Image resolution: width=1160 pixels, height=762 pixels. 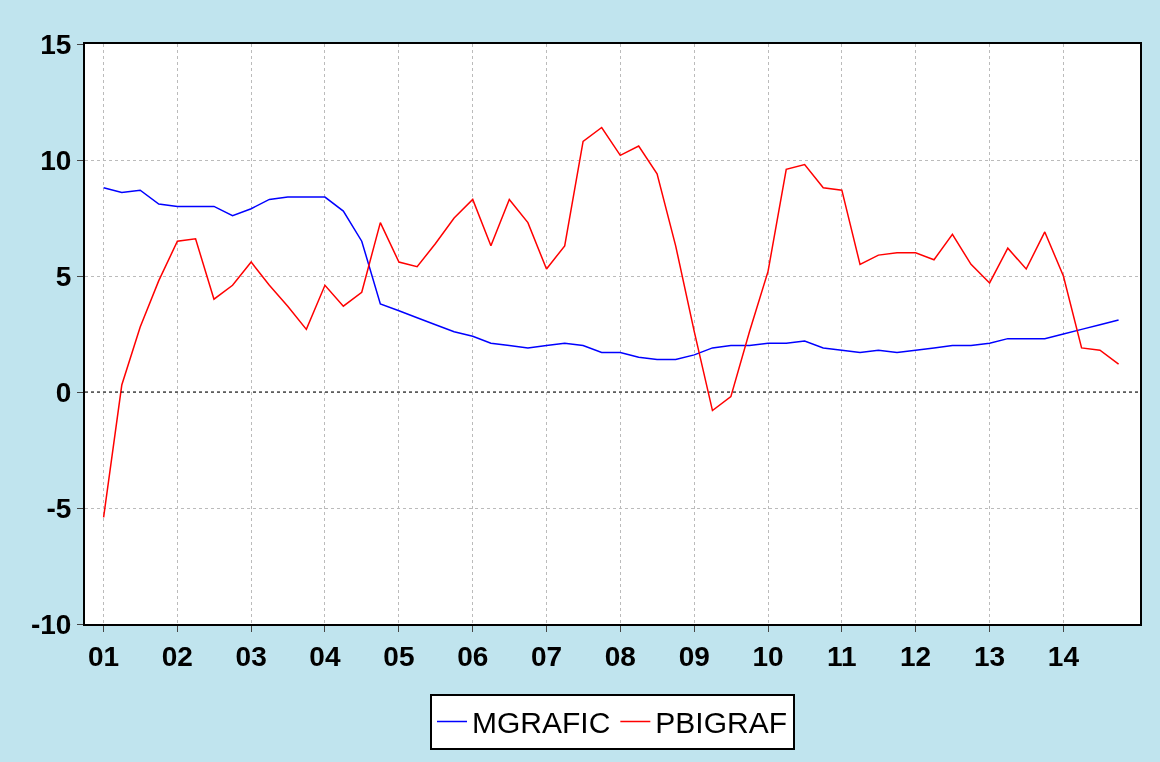 What do you see at coordinates (1063, 656) in the screenshot?
I see `x-tick-label: 14` at bounding box center [1063, 656].